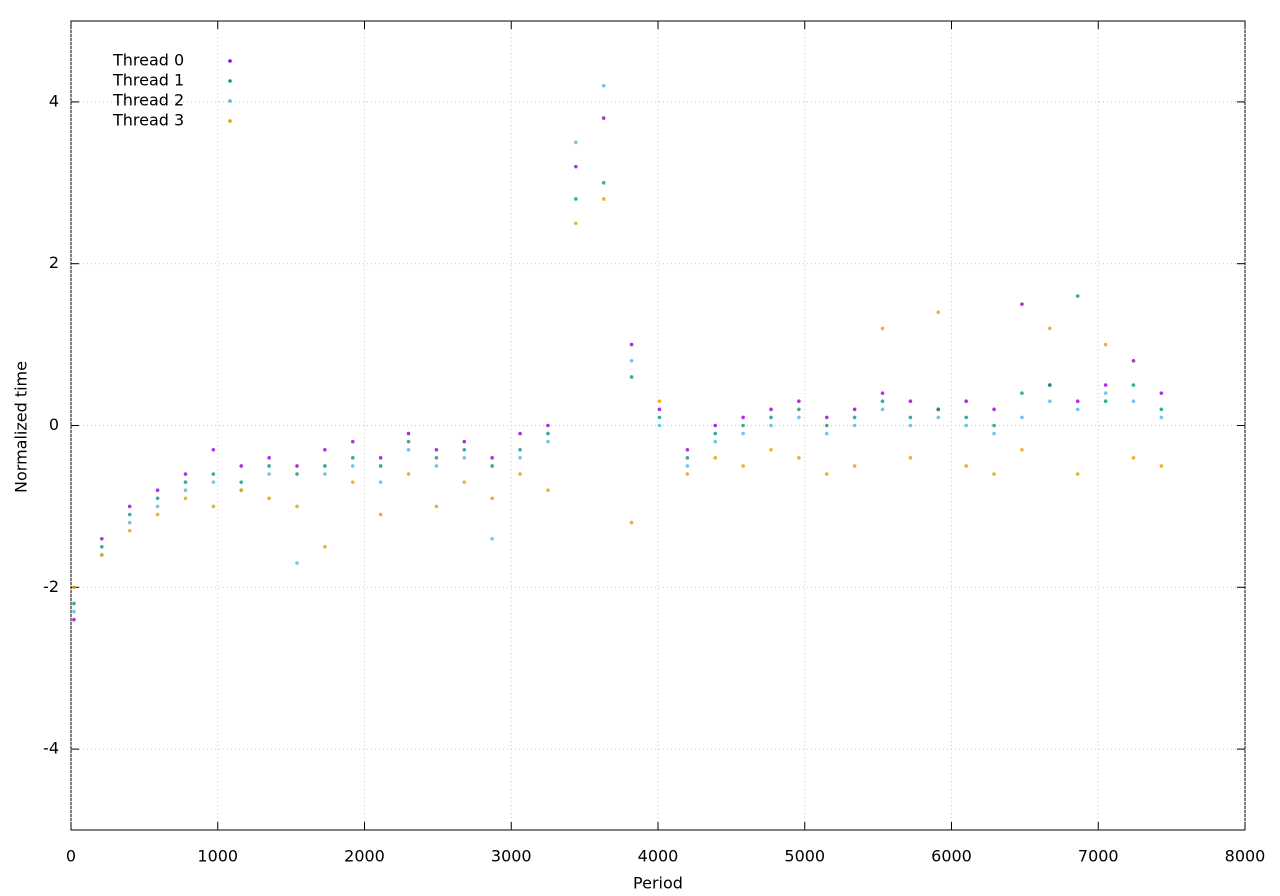  What do you see at coordinates (1245, 856) in the screenshot?
I see `x-tick-label: 8000` at bounding box center [1245, 856].